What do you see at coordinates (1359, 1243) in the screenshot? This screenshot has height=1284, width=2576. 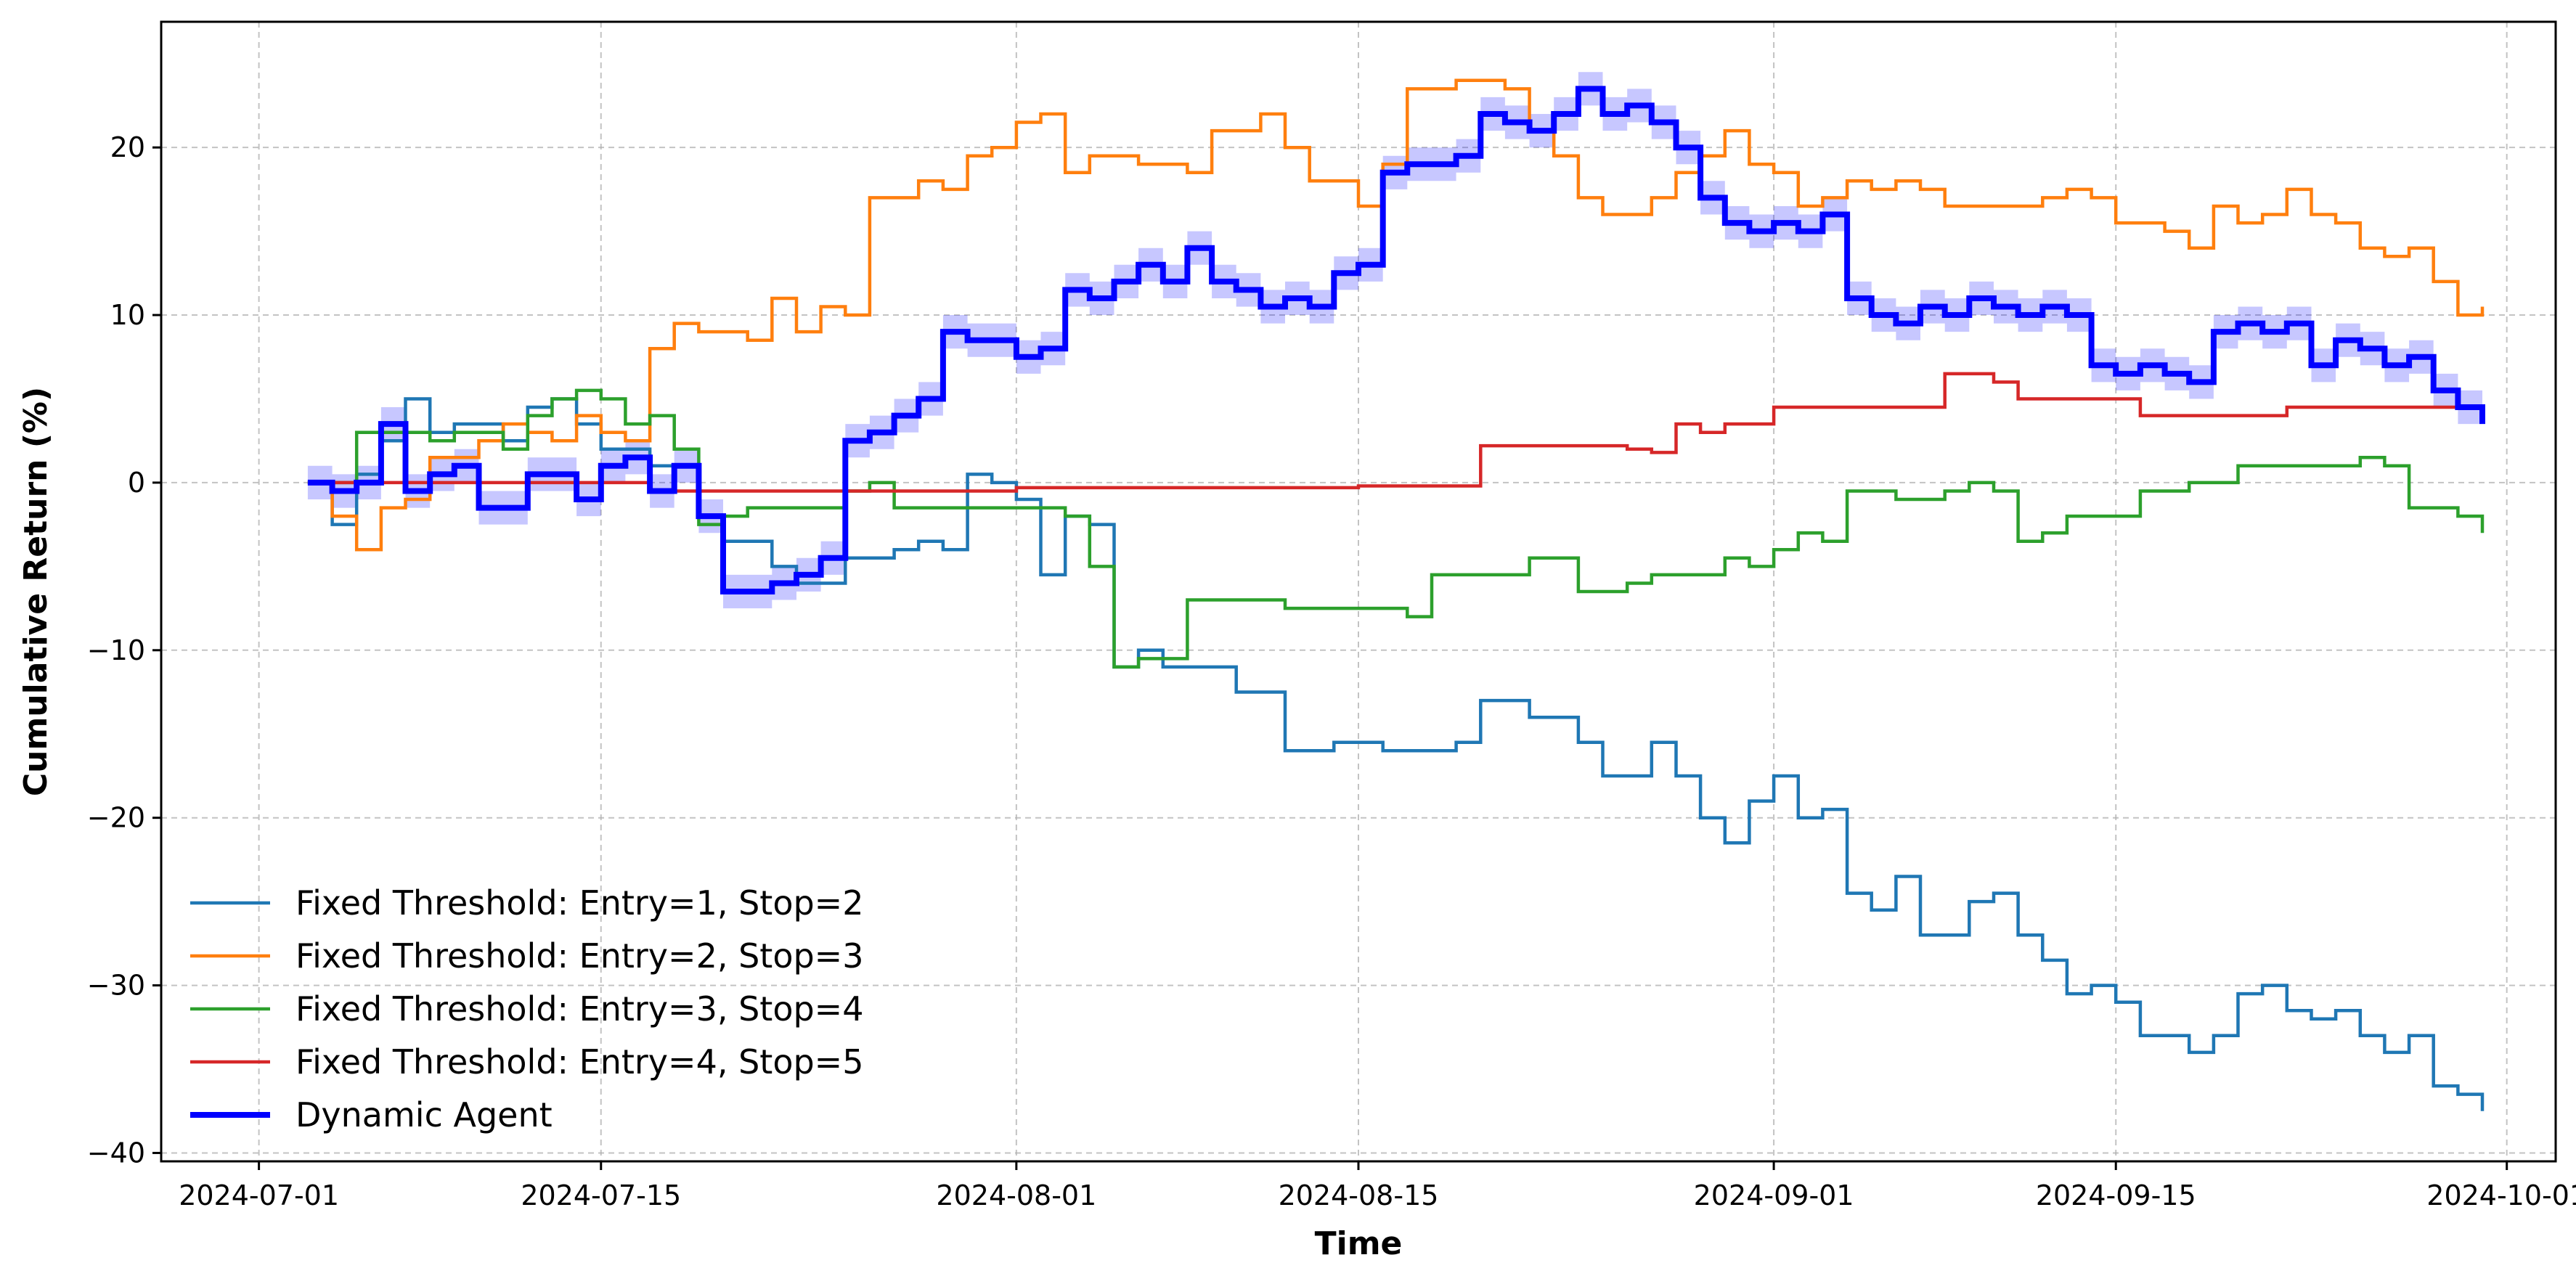 I see `x-axis-label: Time` at bounding box center [1359, 1243].